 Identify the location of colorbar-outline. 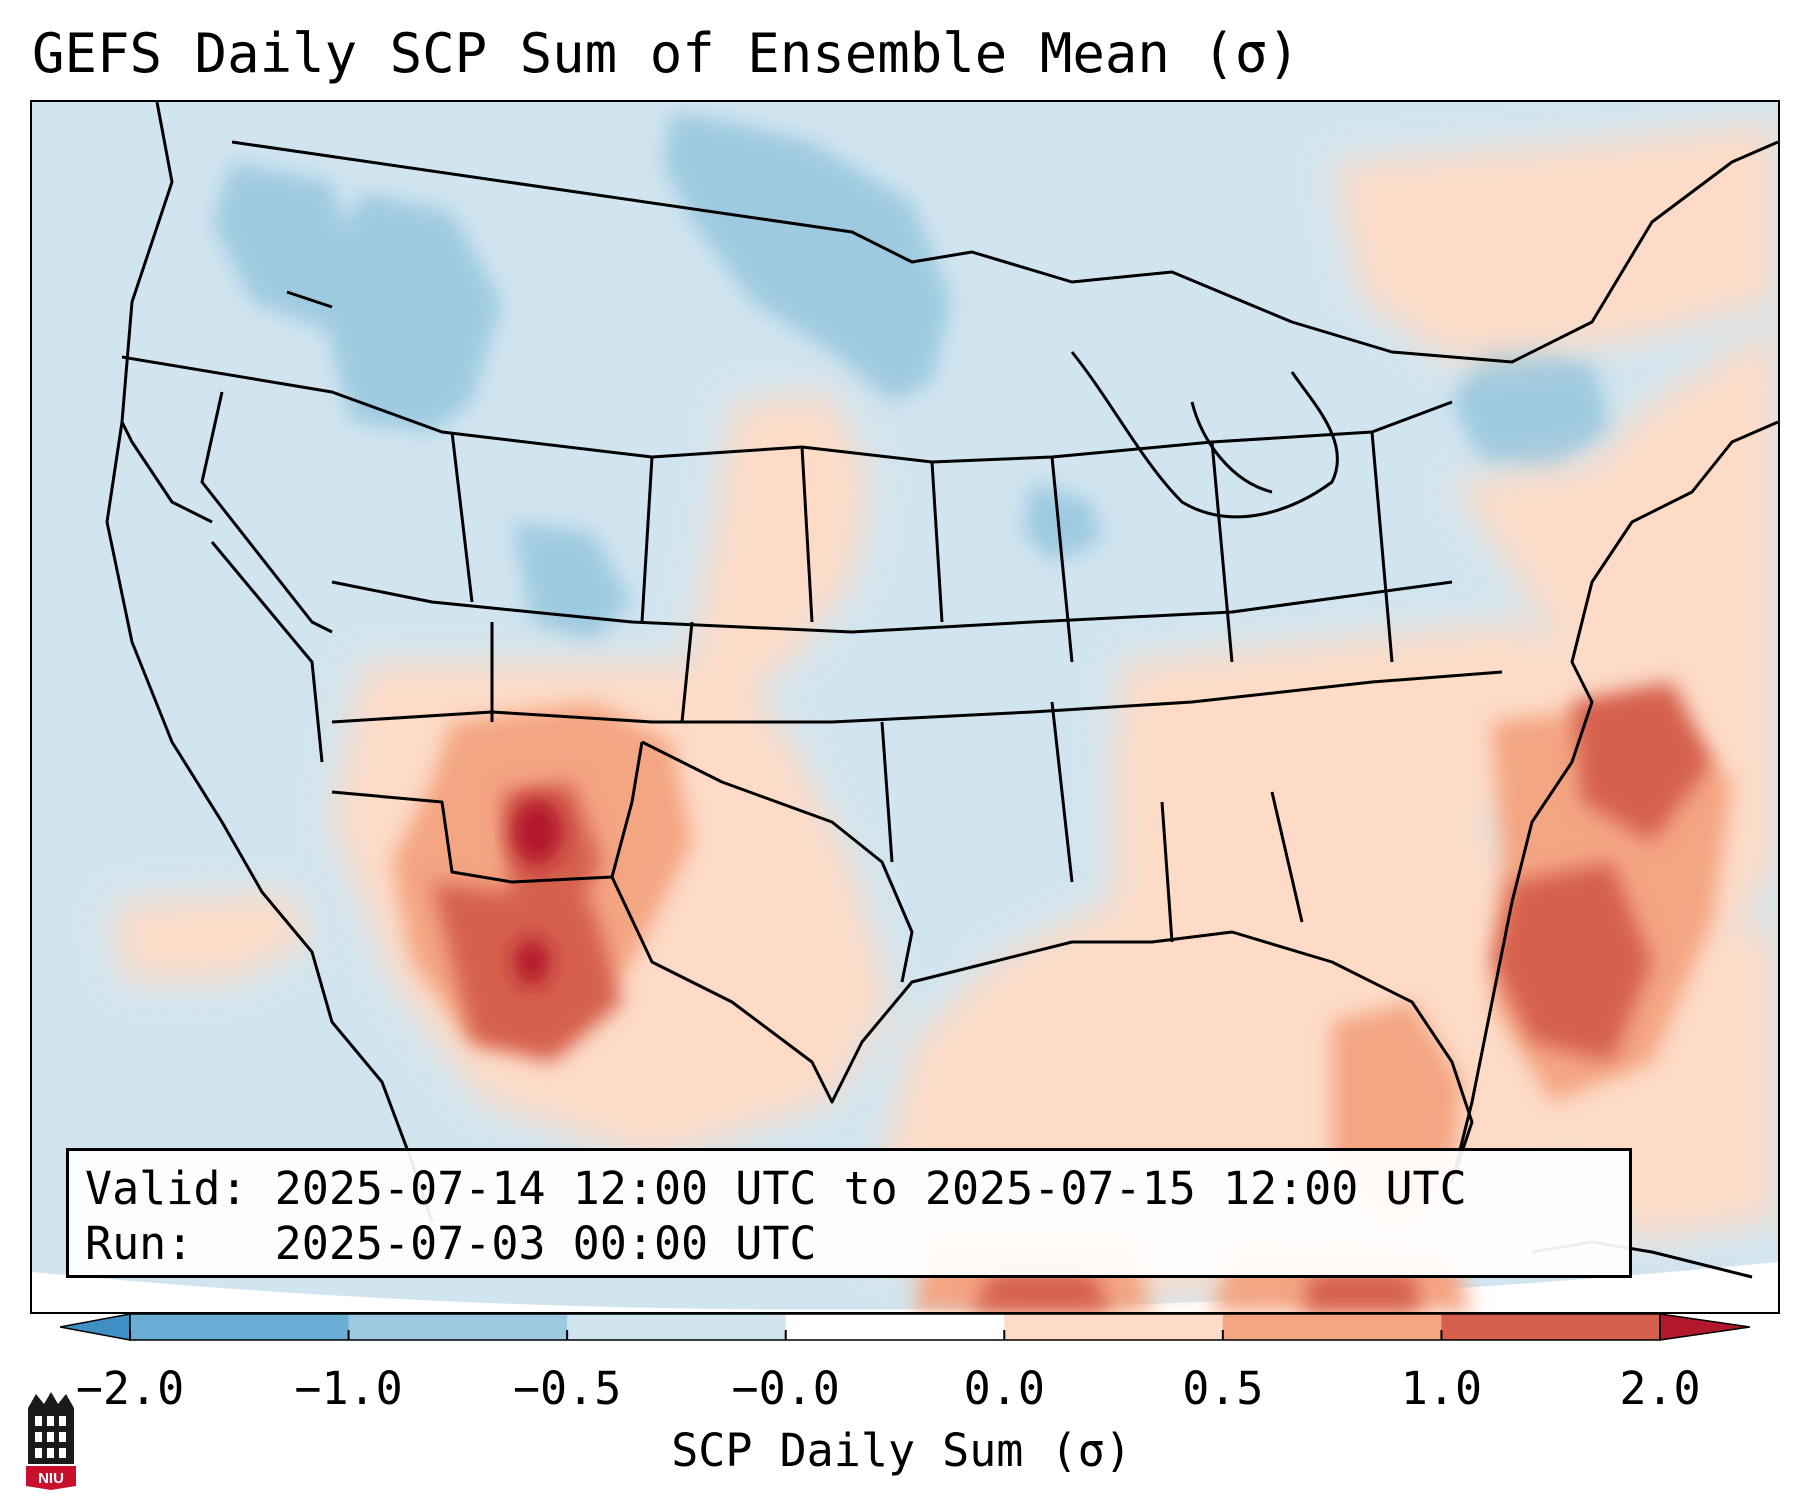
(895, 1327).